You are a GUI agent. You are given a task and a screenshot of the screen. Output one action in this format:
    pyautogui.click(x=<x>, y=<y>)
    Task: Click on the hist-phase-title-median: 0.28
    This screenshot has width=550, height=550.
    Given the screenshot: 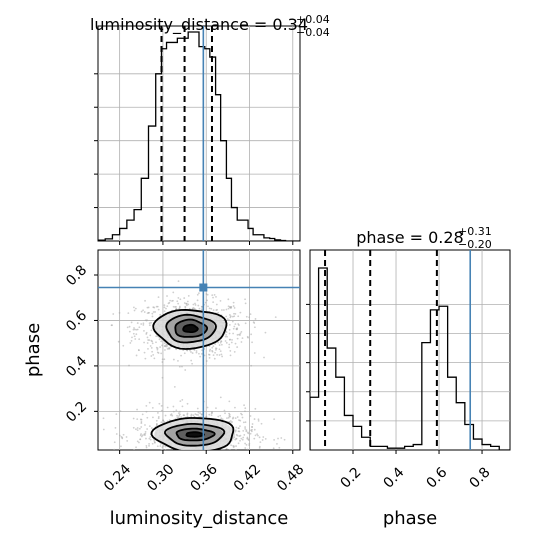 What is the action you would take?
    pyautogui.click(x=446, y=237)
    